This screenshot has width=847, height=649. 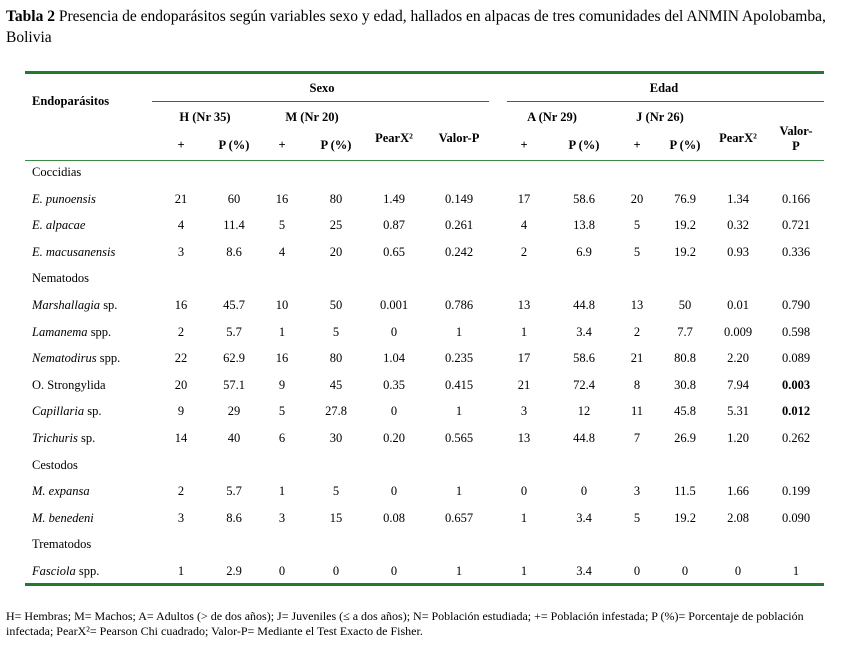 What do you see at coordinates (459, 358) in the screenshot?
I see `cell-sx-valor: 0.235` at bounding box center [459, 358].